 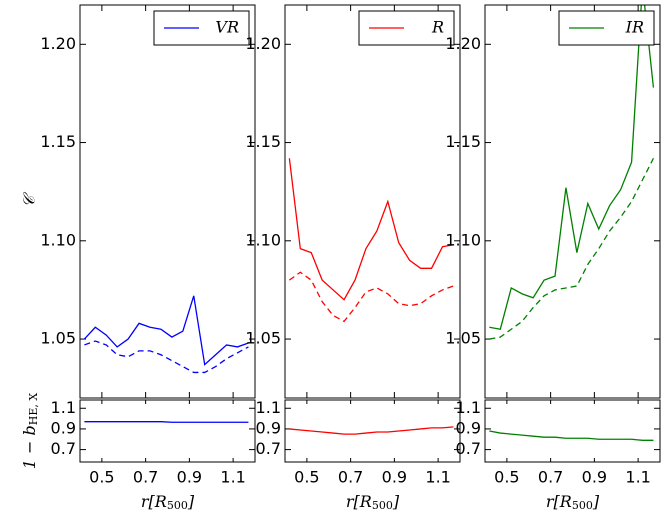 What do you see at coordinates (227, 27) in the screenshot?
I see `legend-label: VR` at bounding box center [227, 27].